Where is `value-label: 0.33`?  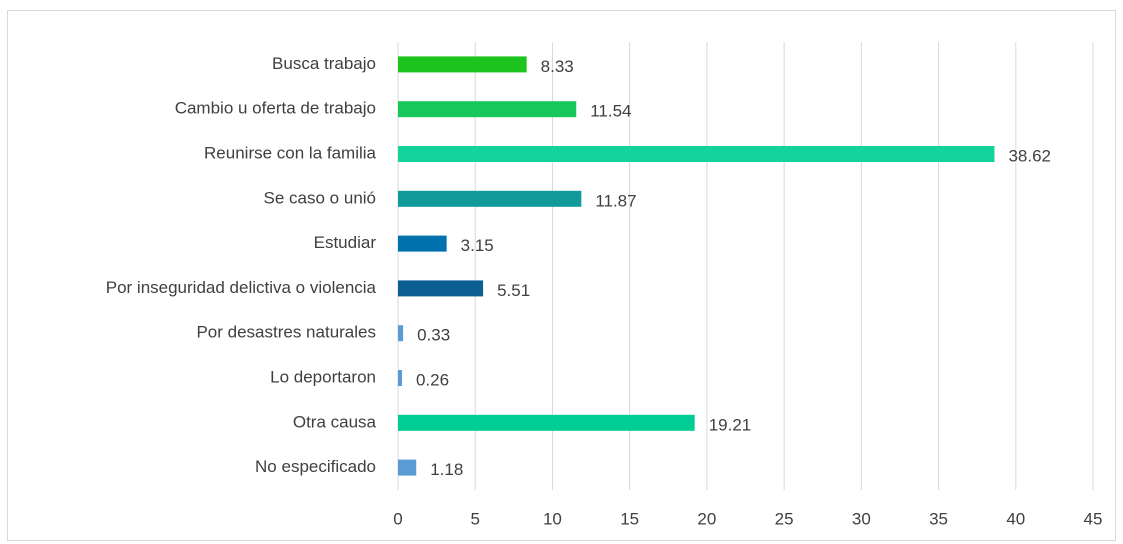 value-label: 0.33 is located at coordinates (433, 335).